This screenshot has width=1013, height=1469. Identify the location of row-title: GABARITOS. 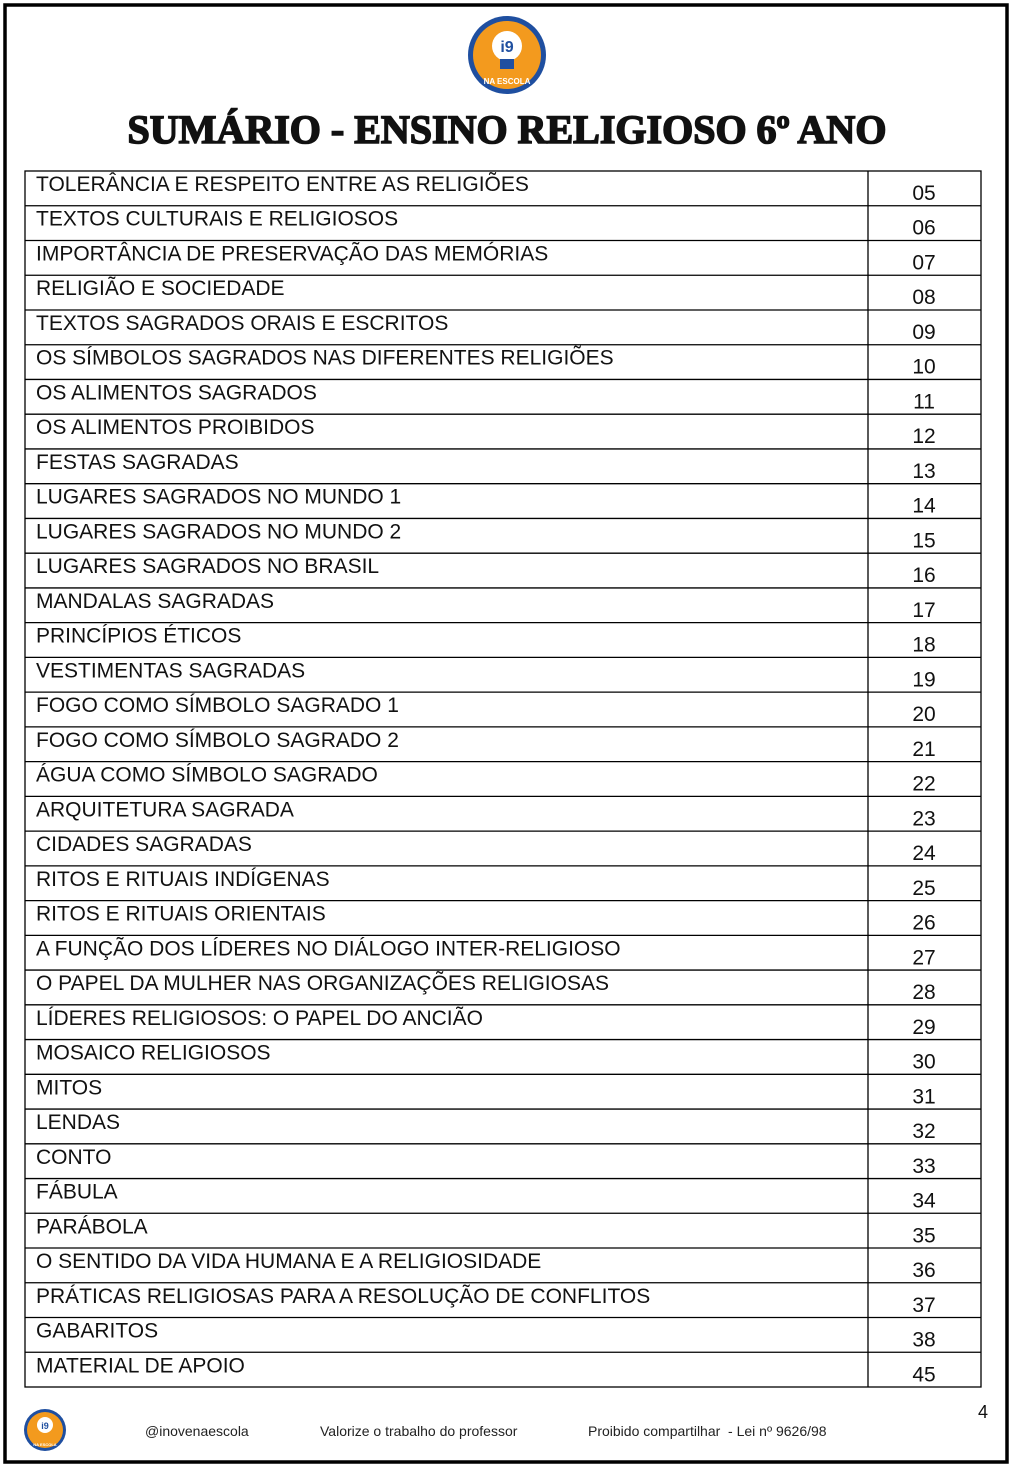
(97, 1331).